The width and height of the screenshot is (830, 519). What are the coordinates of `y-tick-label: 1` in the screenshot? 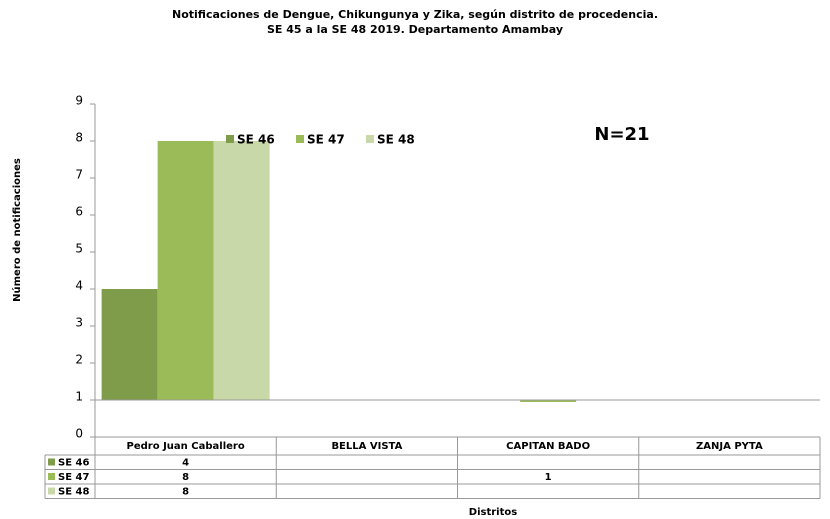 It's located at (79, 397).